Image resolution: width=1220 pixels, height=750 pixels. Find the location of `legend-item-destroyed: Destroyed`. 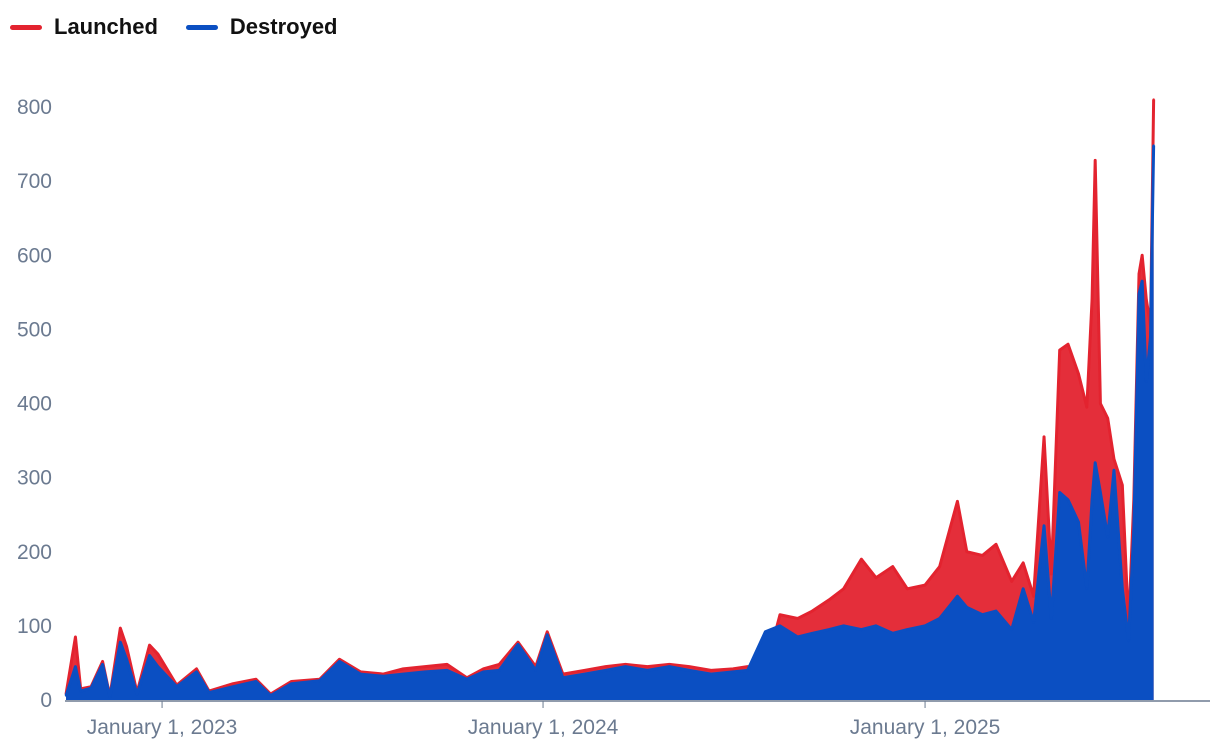

legend-item-destroyed: Destroyed is located at coordinates (261, 27).